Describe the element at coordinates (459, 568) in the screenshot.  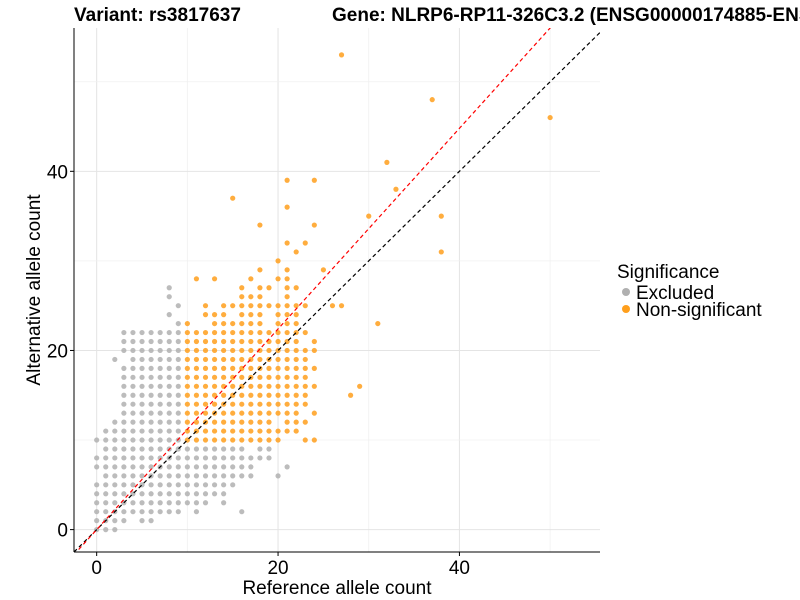
I see `x-tick-label: 40` at that location.